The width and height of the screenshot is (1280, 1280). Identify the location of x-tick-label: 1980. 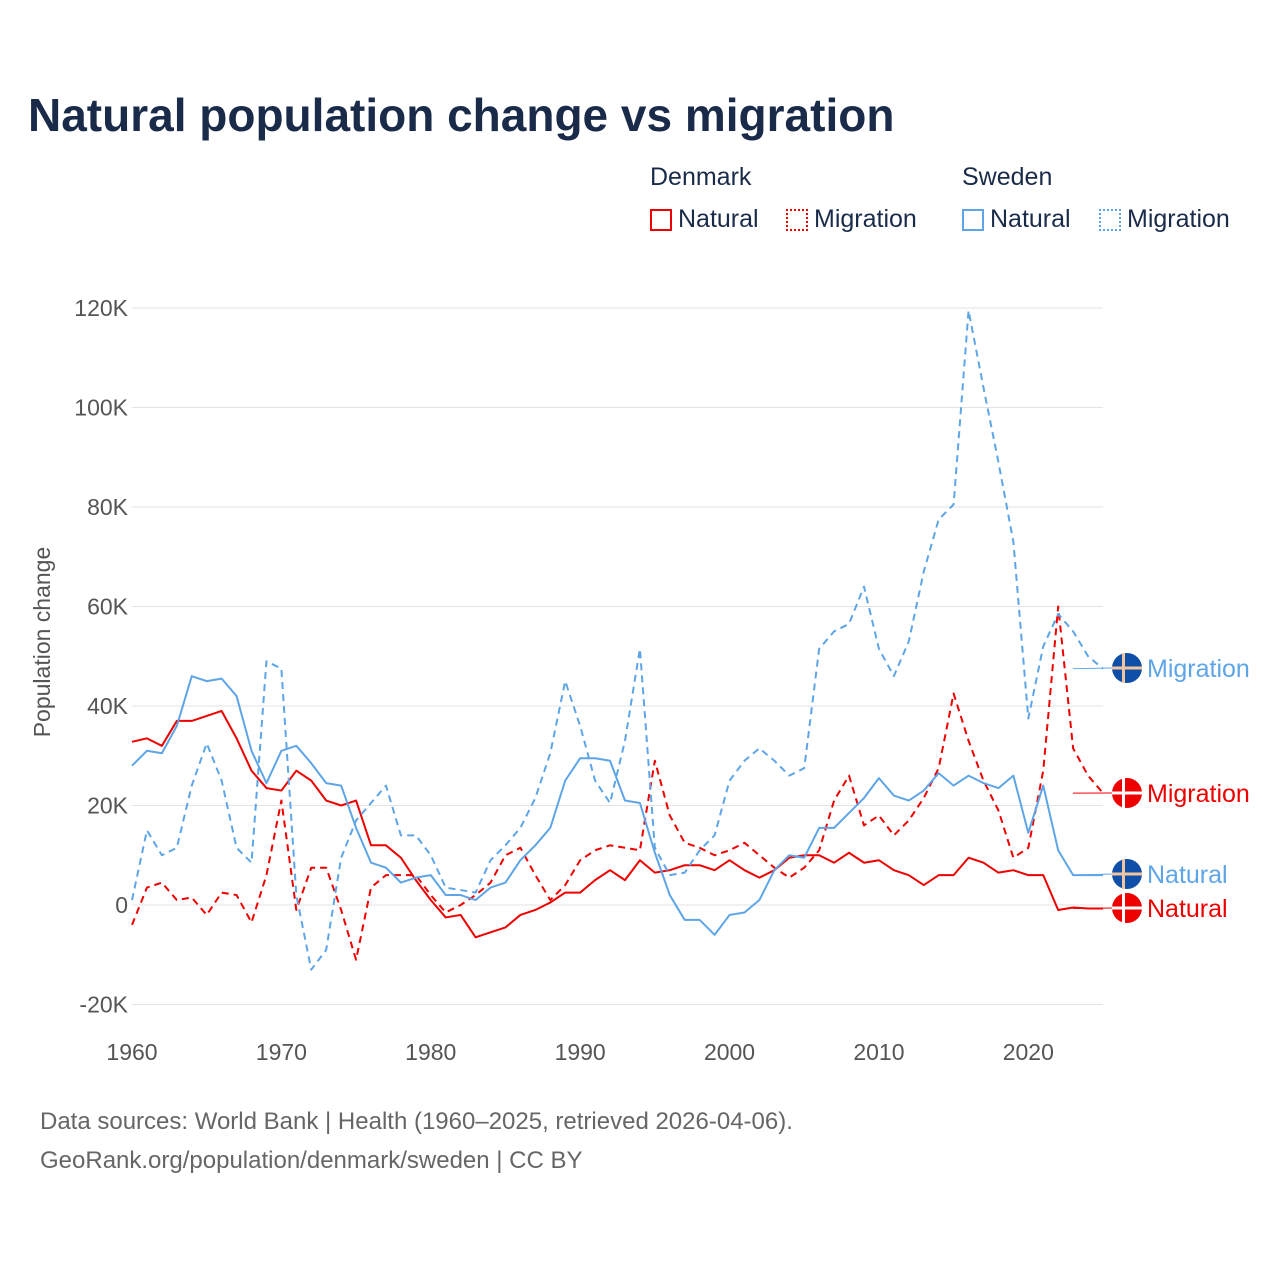
(430, 1052).